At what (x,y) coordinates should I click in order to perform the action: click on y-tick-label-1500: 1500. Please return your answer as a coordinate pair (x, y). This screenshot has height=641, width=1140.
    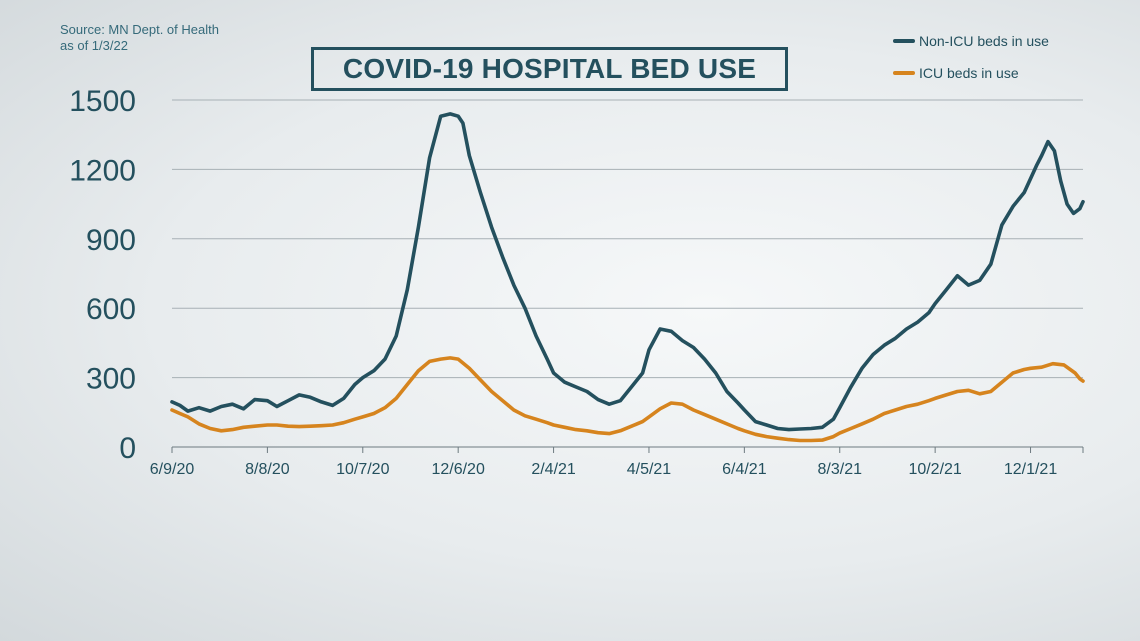
    Looking at the image, I should click on (102, 101).